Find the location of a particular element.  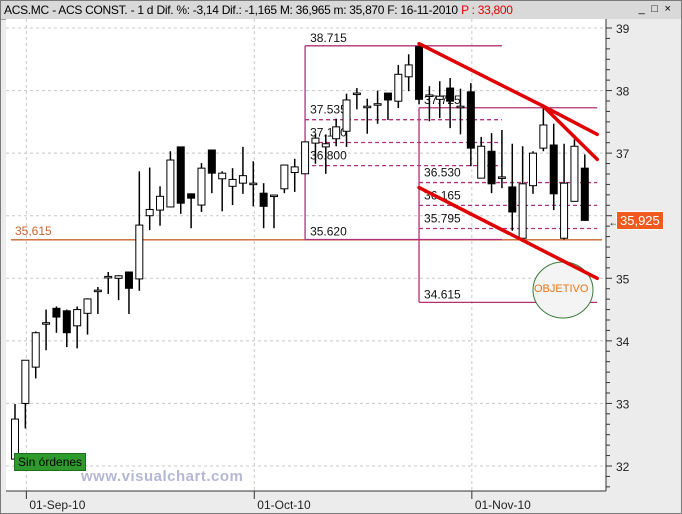

y-tick-label: 38 is located at coordinates (623, 92).